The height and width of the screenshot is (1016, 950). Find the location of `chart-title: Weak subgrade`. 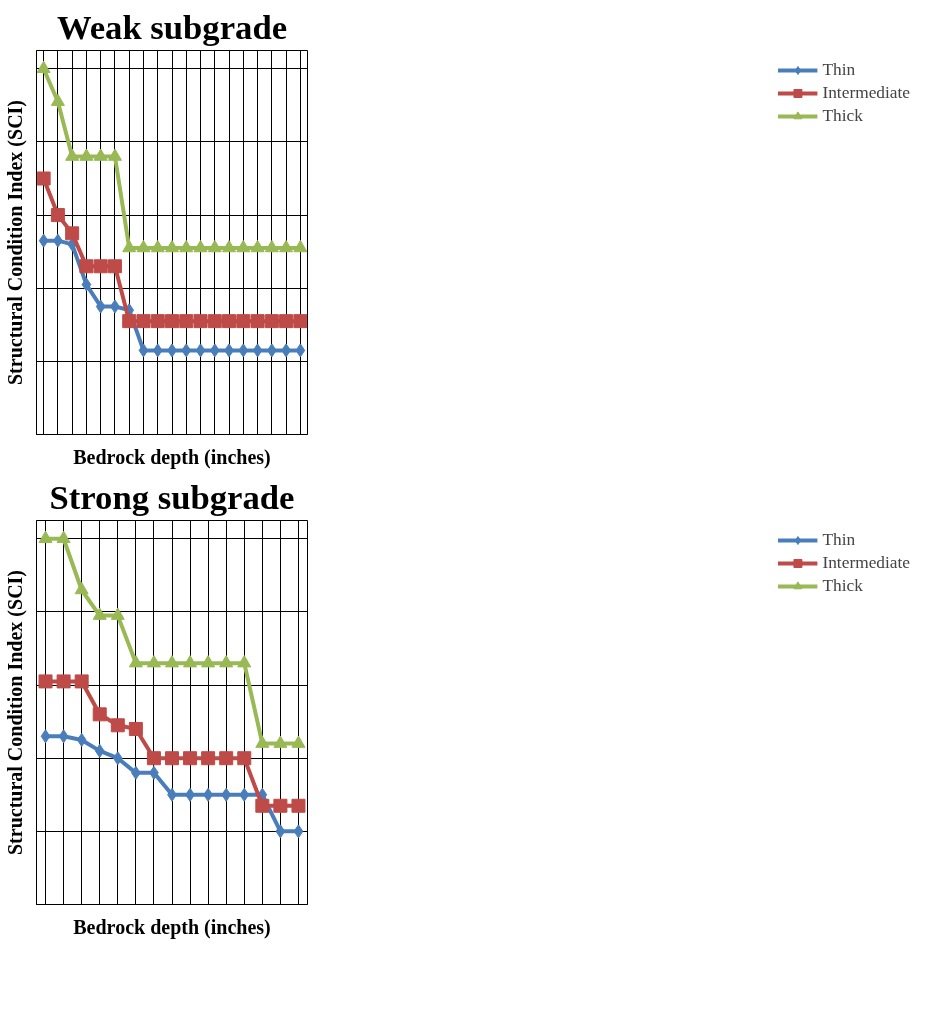

chart-title: Weak subgrade is located at coordinates (172, 26).